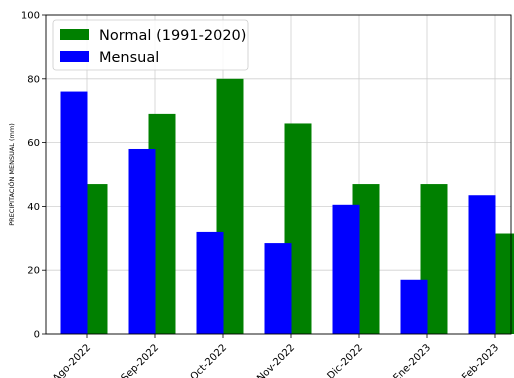 This screenshot has height=378, width=514. Describe the element at coordinates (72, 360) in the screenshot. I see `x-tick-label: Ago-2022` at that location.